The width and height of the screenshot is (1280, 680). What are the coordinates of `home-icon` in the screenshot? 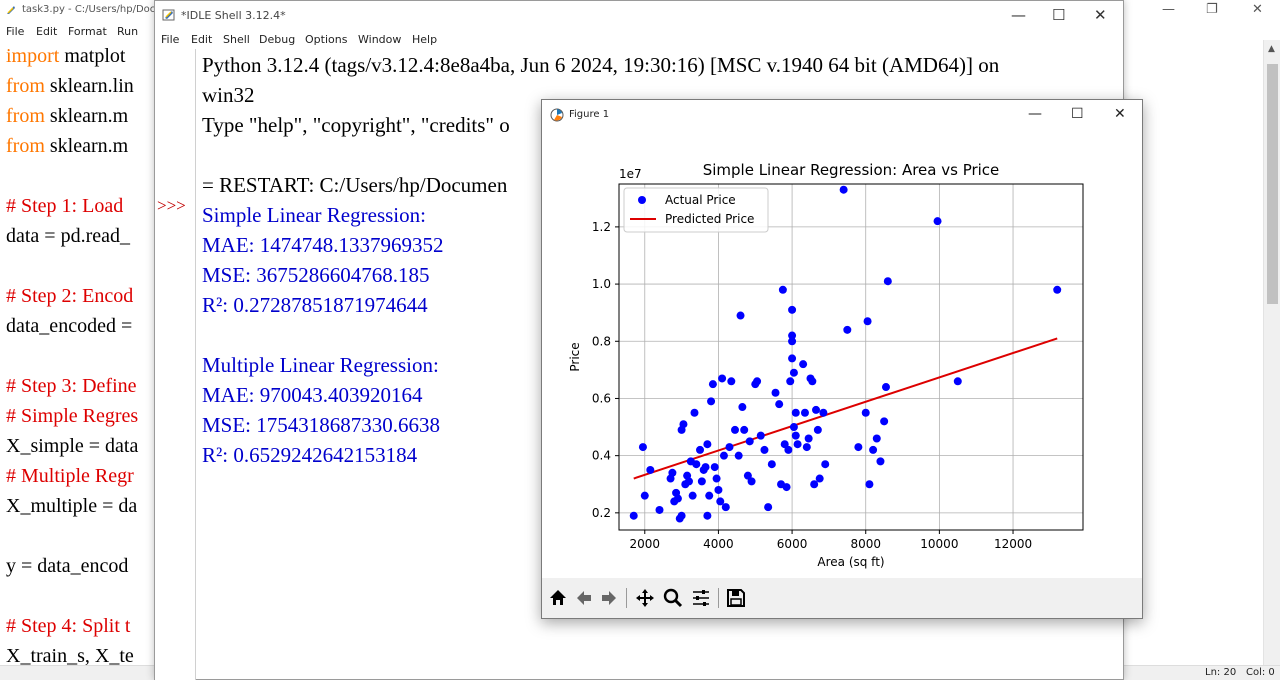 It's located at (558, 598).